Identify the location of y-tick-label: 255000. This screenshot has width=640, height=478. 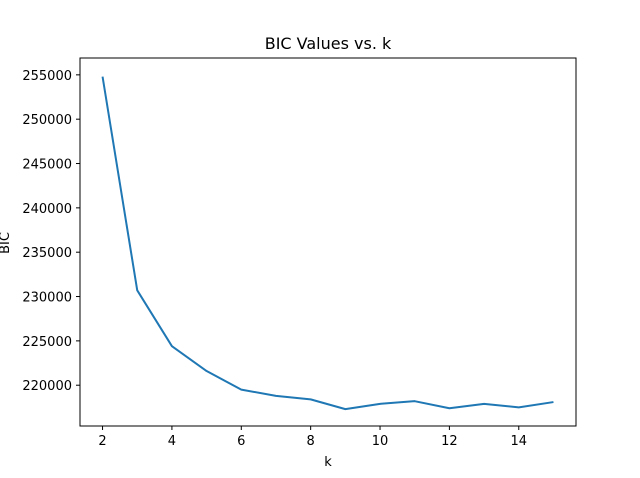
(47, 76).